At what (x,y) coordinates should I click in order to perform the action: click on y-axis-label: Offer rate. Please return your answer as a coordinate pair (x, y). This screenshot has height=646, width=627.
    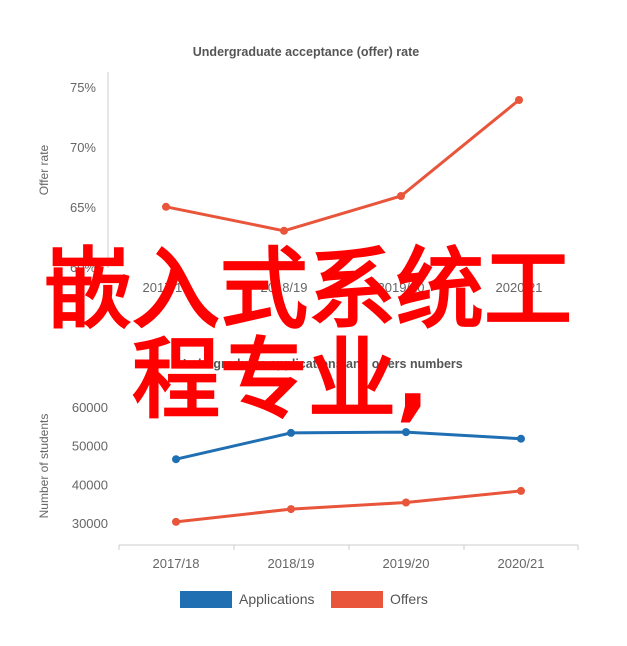
    Looking at the image, I should click on (44, 169).